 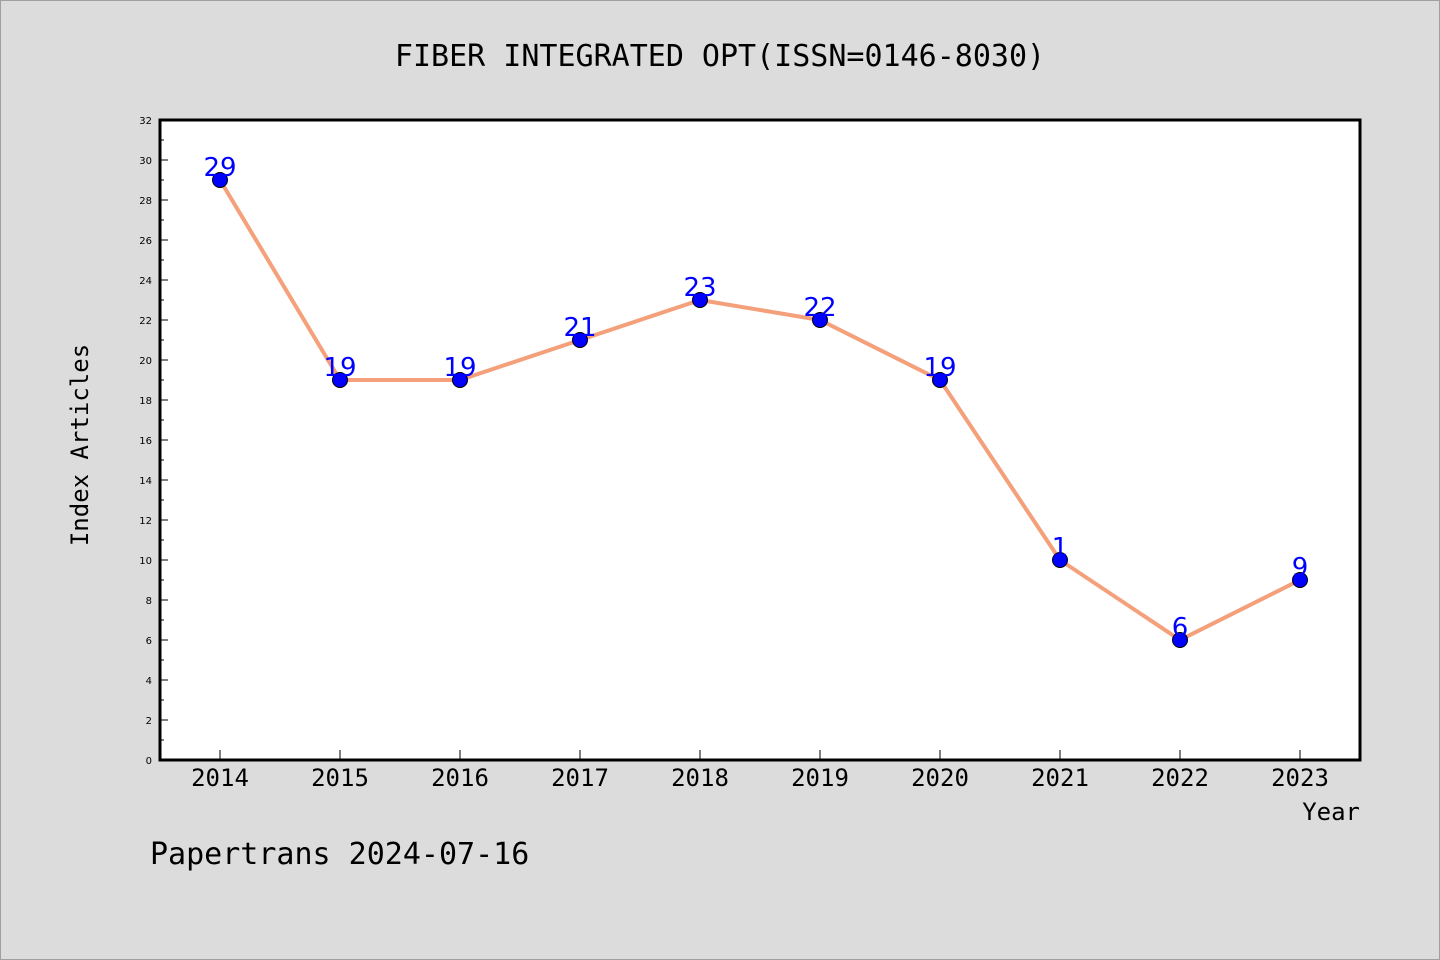 I want to click on data-label: 21, so click(x=579, y=328).